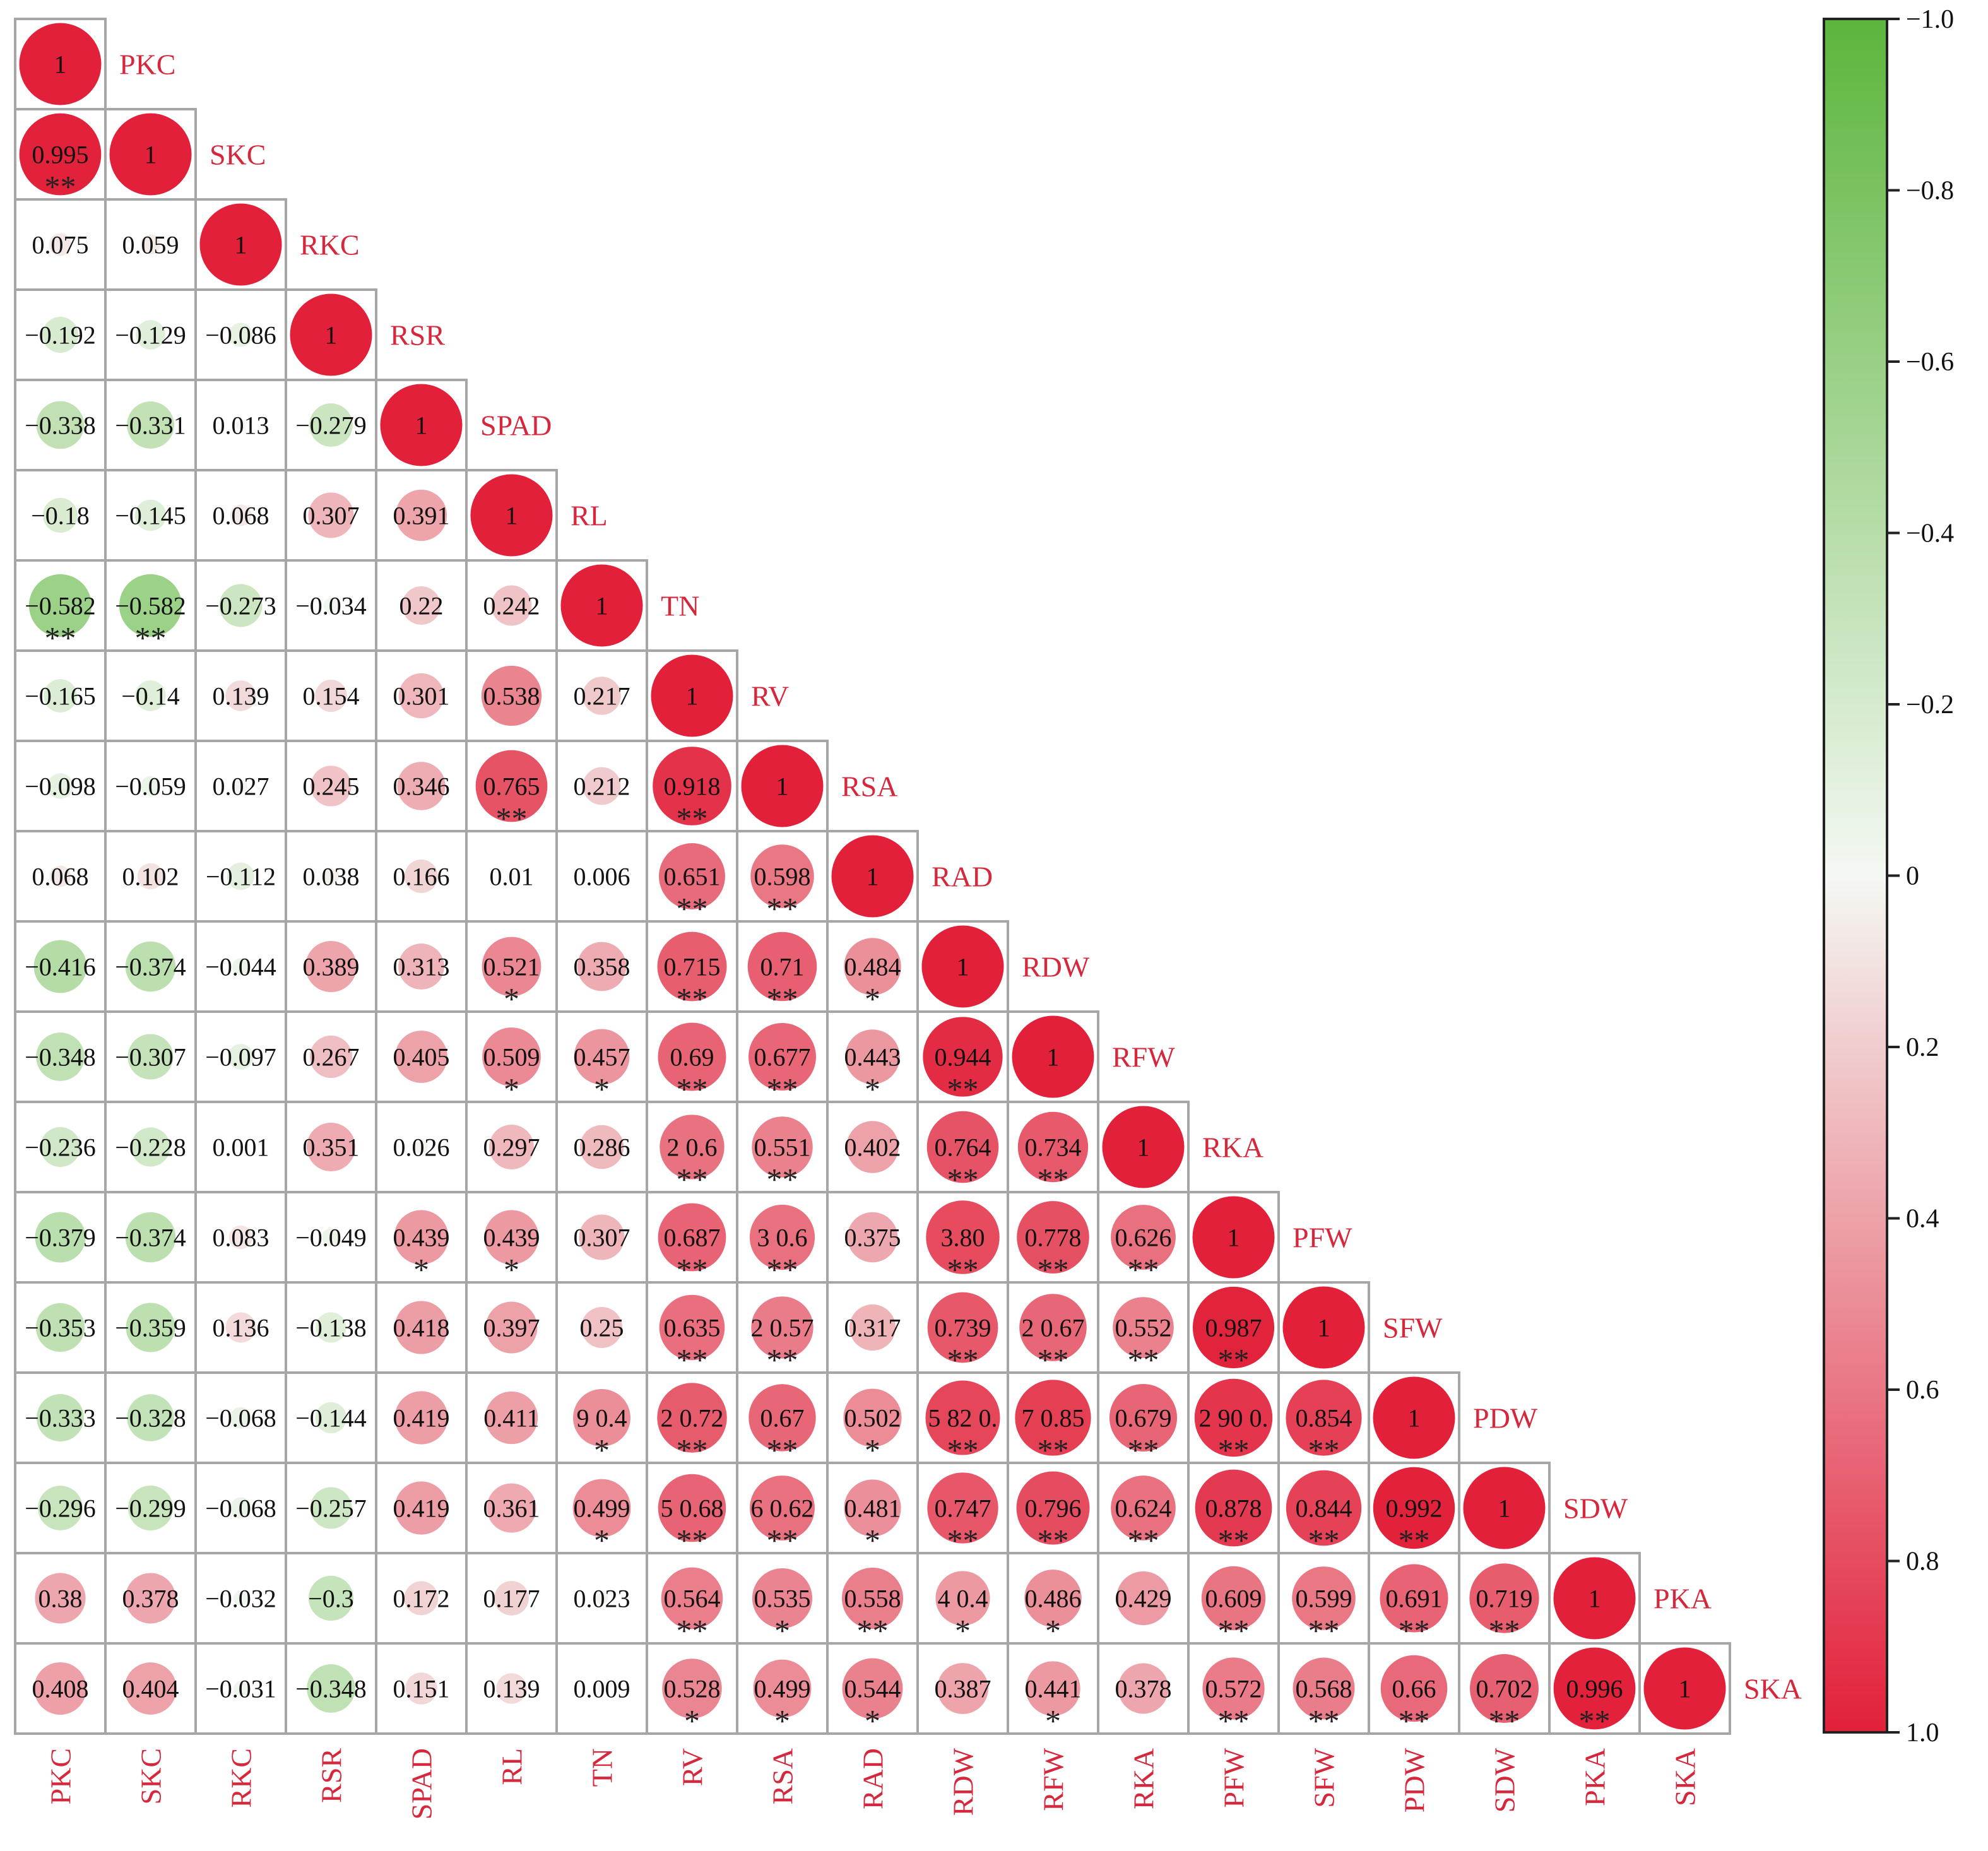 The image size is (1988, 1851). What do you see at coordinates (1143, 1147) in the screenshot?
I see `cell-RKA-RKA: 1` at bounding box center [1143, 1147].